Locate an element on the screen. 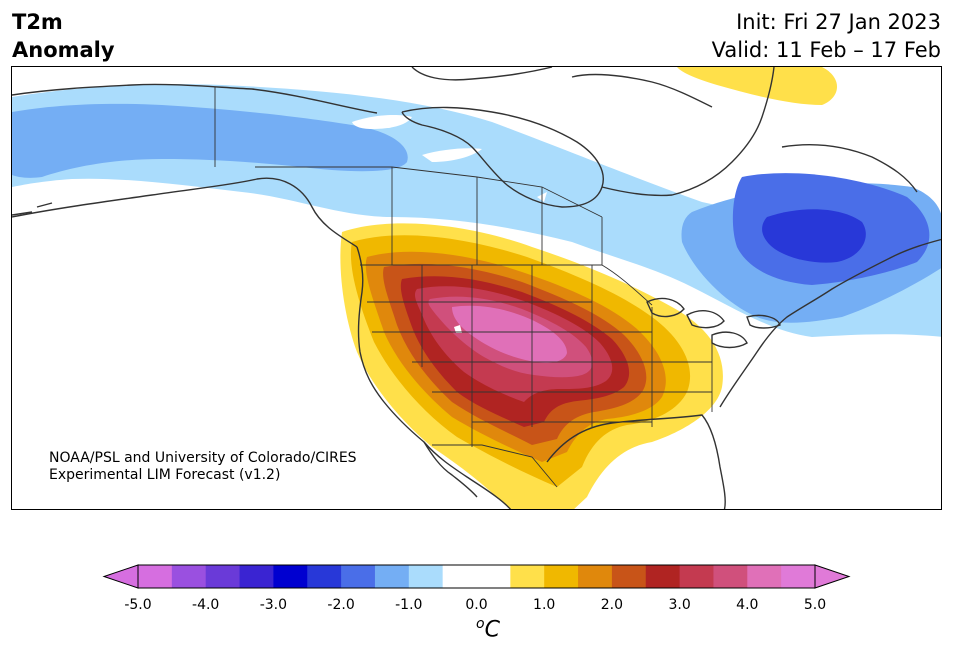 This screenshot has height=656, width=953. colorbar-unit: oC is located at coordinates (488, 629).